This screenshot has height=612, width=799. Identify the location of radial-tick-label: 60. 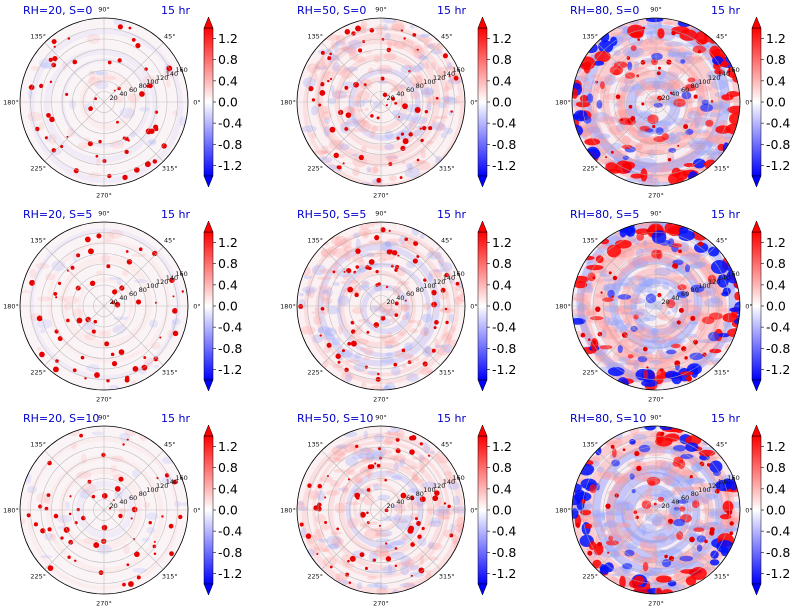
(133, 498).